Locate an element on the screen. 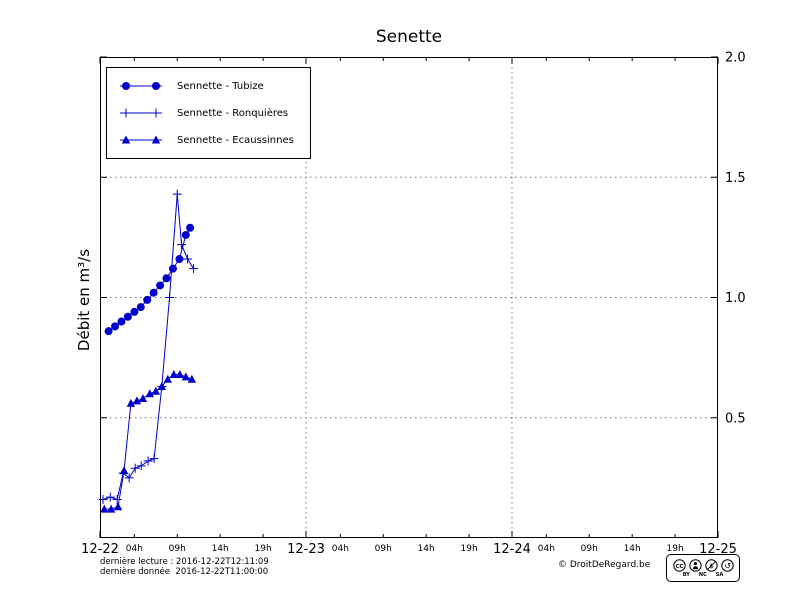 The height and width of the screenshot is (600, 800). svg-text: CC is located at coordinates (679, 566).